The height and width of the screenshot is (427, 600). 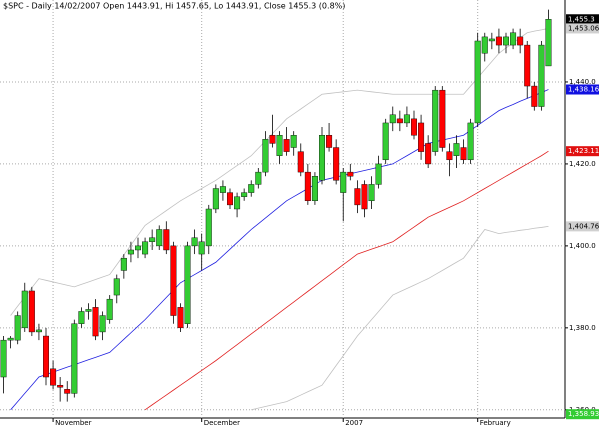 I want to click on x-tick-label: November, so click(x=73, y=423).